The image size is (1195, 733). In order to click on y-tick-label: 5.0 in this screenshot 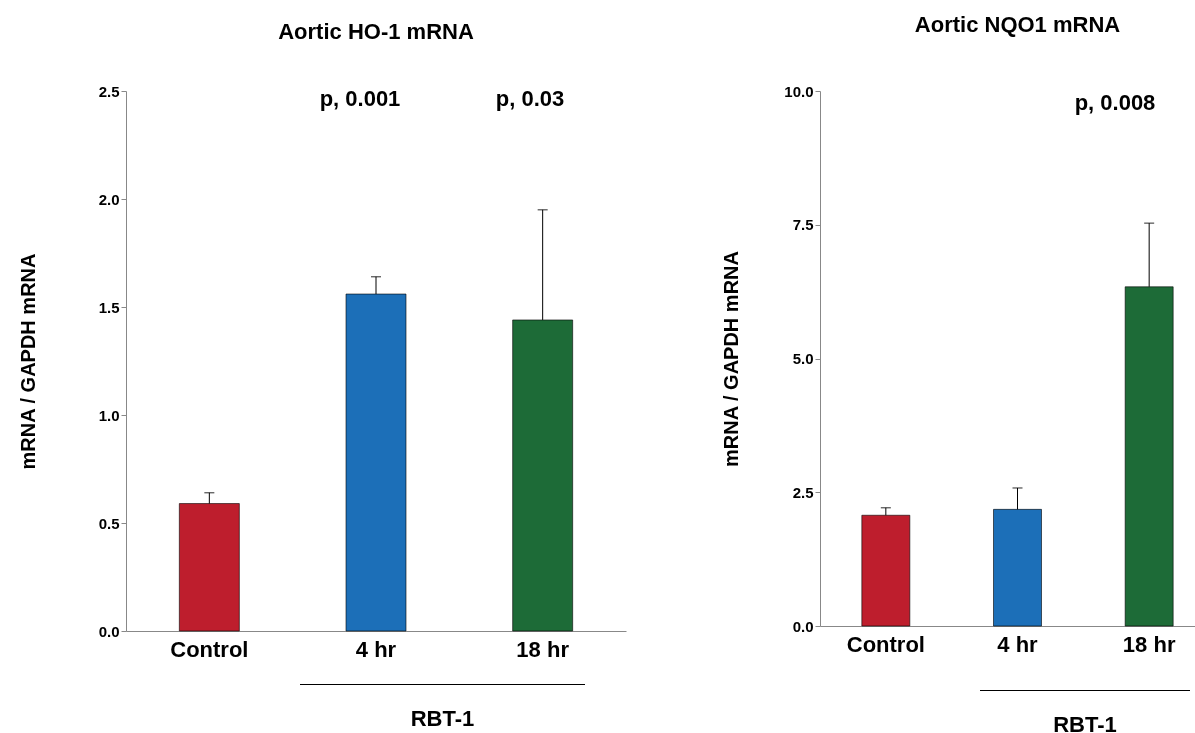, I will do `click(803, 358)`.